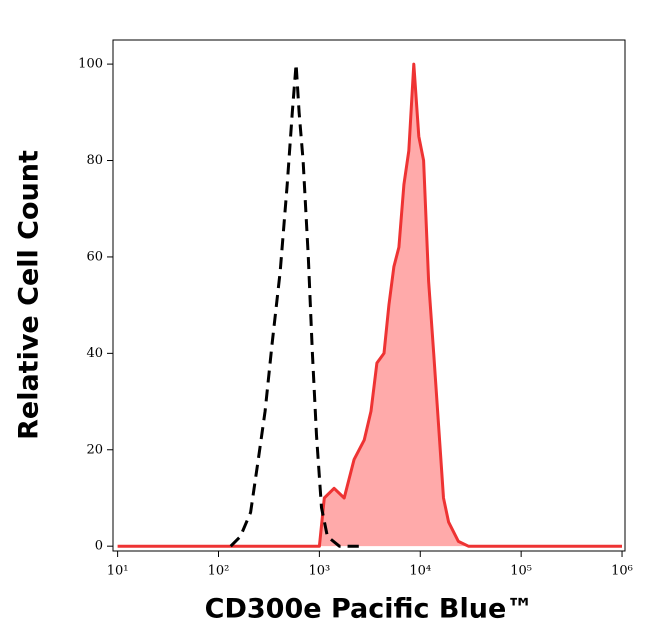  I want to click on y-axis-label: Relative Cell Count, so click(29, 295).